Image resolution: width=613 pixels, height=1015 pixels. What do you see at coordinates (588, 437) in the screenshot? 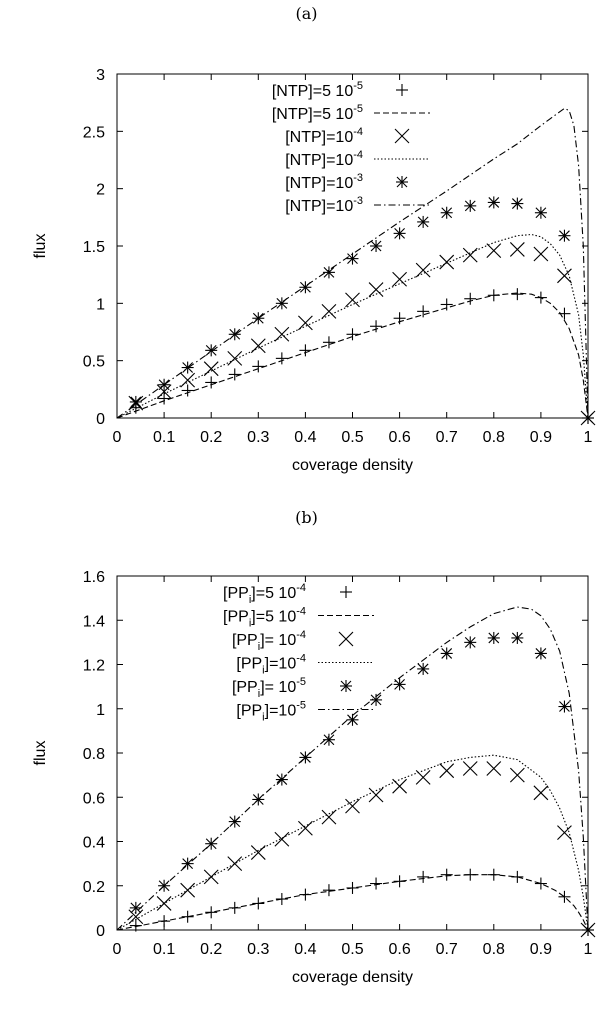
I see `x-tick-label: 1` at bounding box center [588, 437].